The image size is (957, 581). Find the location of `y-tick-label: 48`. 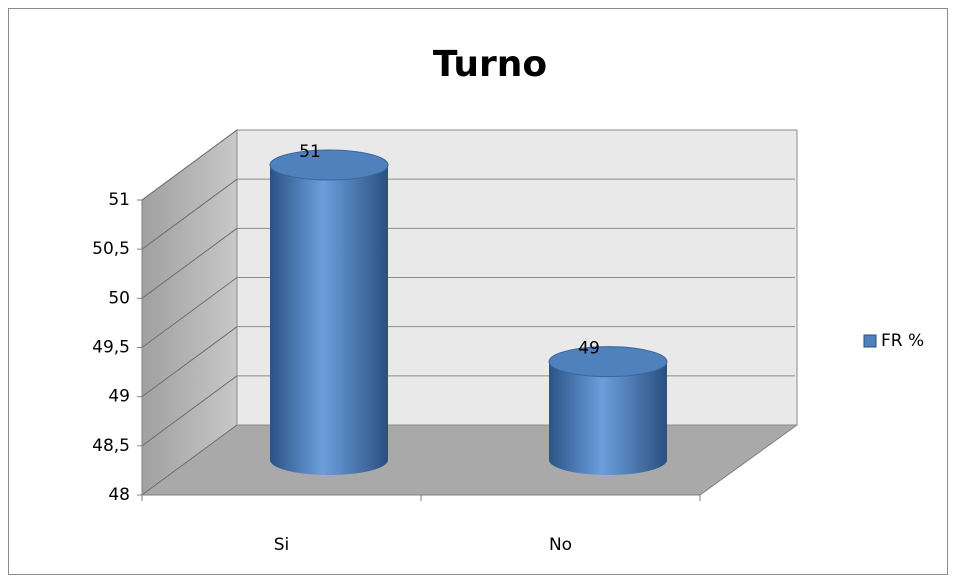

y-tick-label: 48 is located at coordinates (119, 495).